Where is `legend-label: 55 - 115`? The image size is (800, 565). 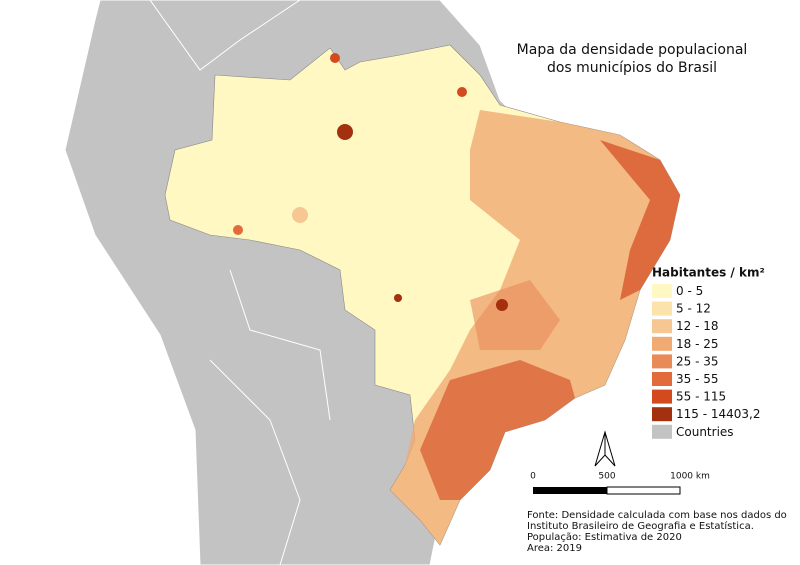
legend-label: 55 - 115 is located at coordinates (701, 397).